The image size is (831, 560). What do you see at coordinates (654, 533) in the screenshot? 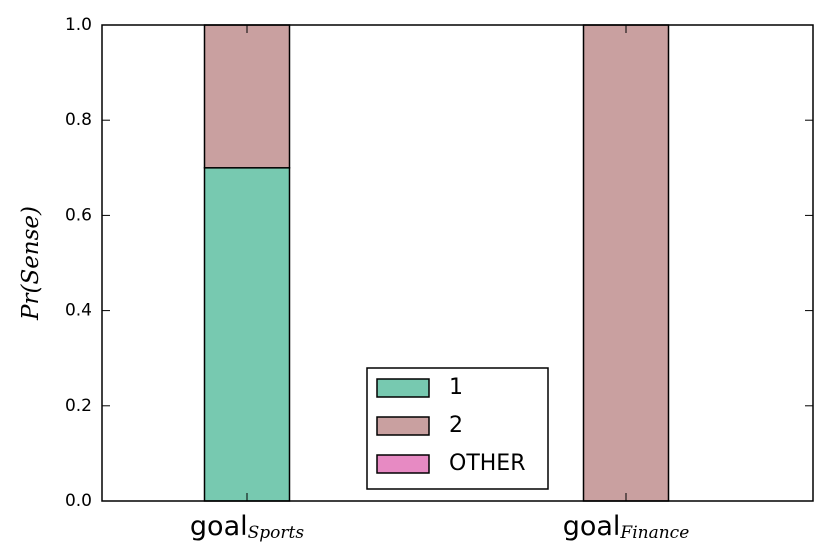
I see `category-subscript: Finance` at bounding box center [654, 533].